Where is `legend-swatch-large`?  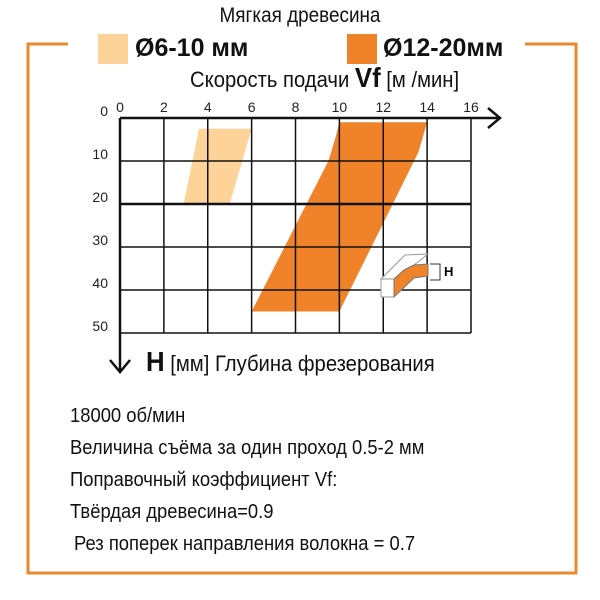 legend-swatch-large is located at coordinates (362, 49).